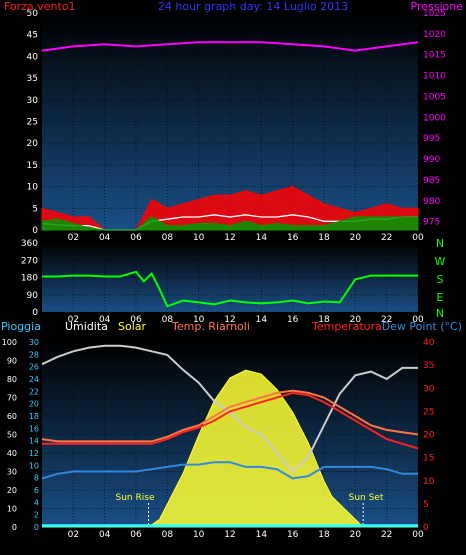  Describe the element at coordinates (33, 57) in the screenshot. I see `wind-tick-label: 40` at that location.